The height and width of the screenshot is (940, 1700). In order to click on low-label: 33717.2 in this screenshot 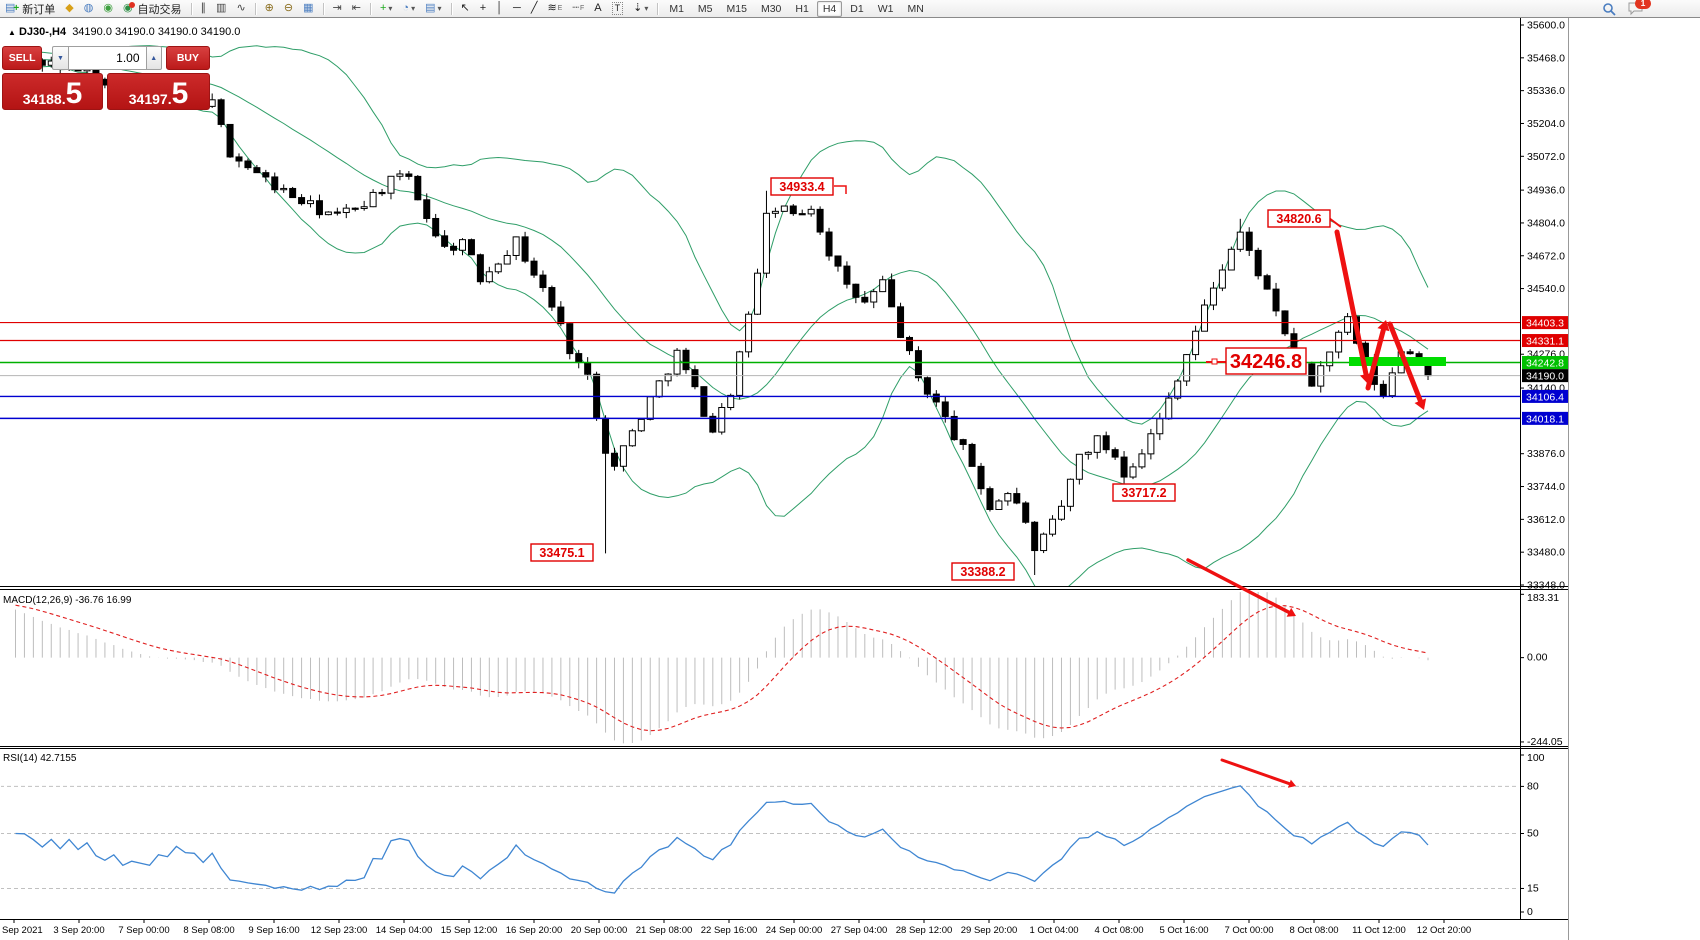, I will do `click(1144, 492)`.